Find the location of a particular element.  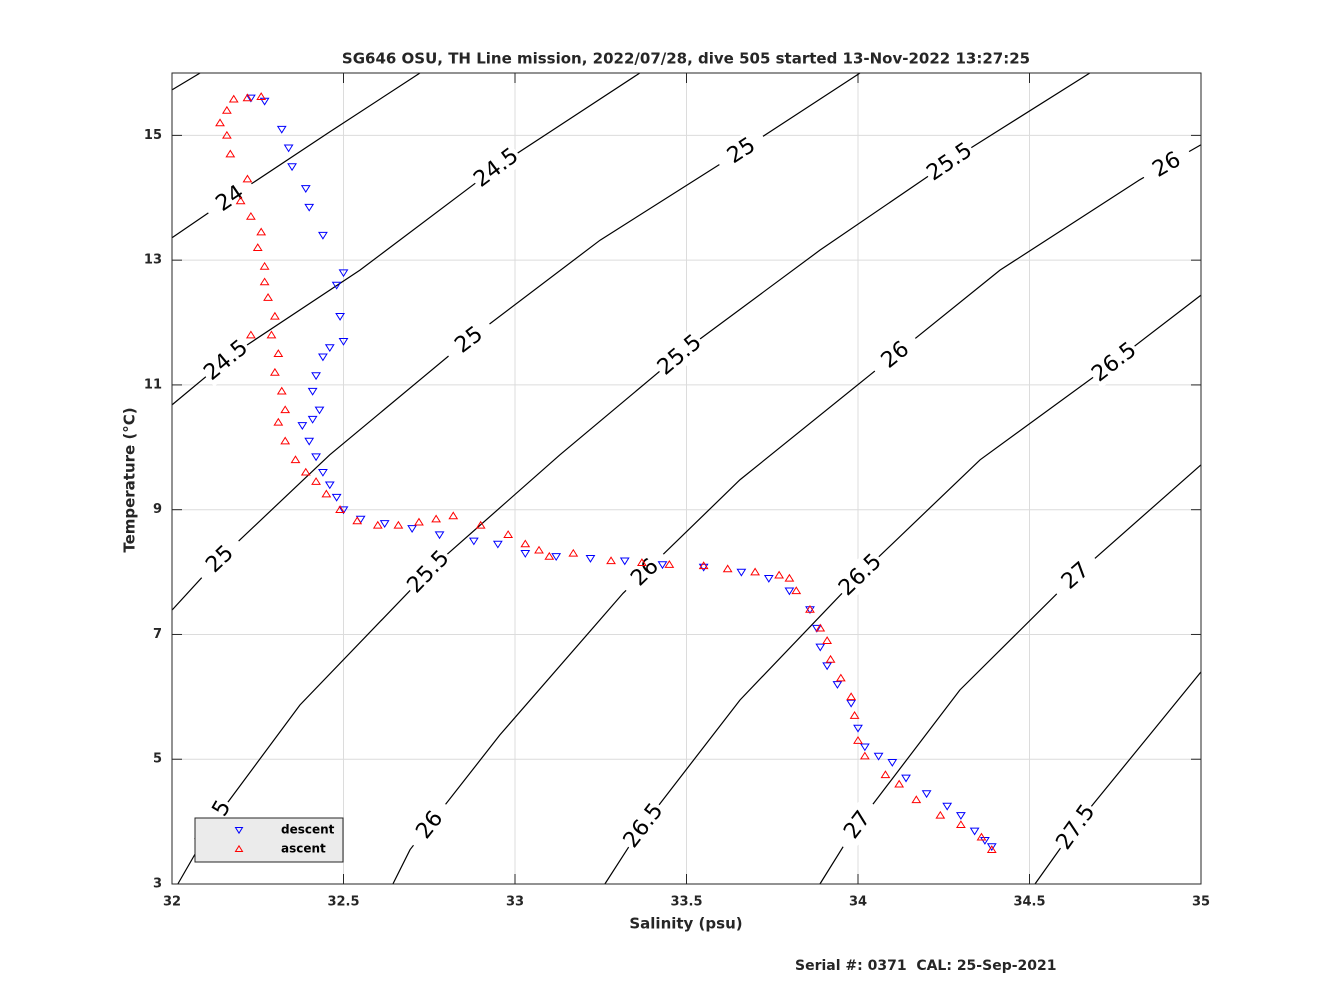

contour-label-group: 24 is located at coordinates (230, 198).